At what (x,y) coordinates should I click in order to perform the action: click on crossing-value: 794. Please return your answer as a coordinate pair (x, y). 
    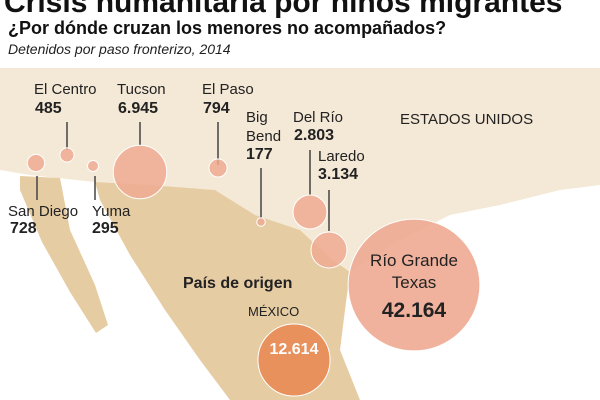
    Looking at the image, I should click on (216, 108).